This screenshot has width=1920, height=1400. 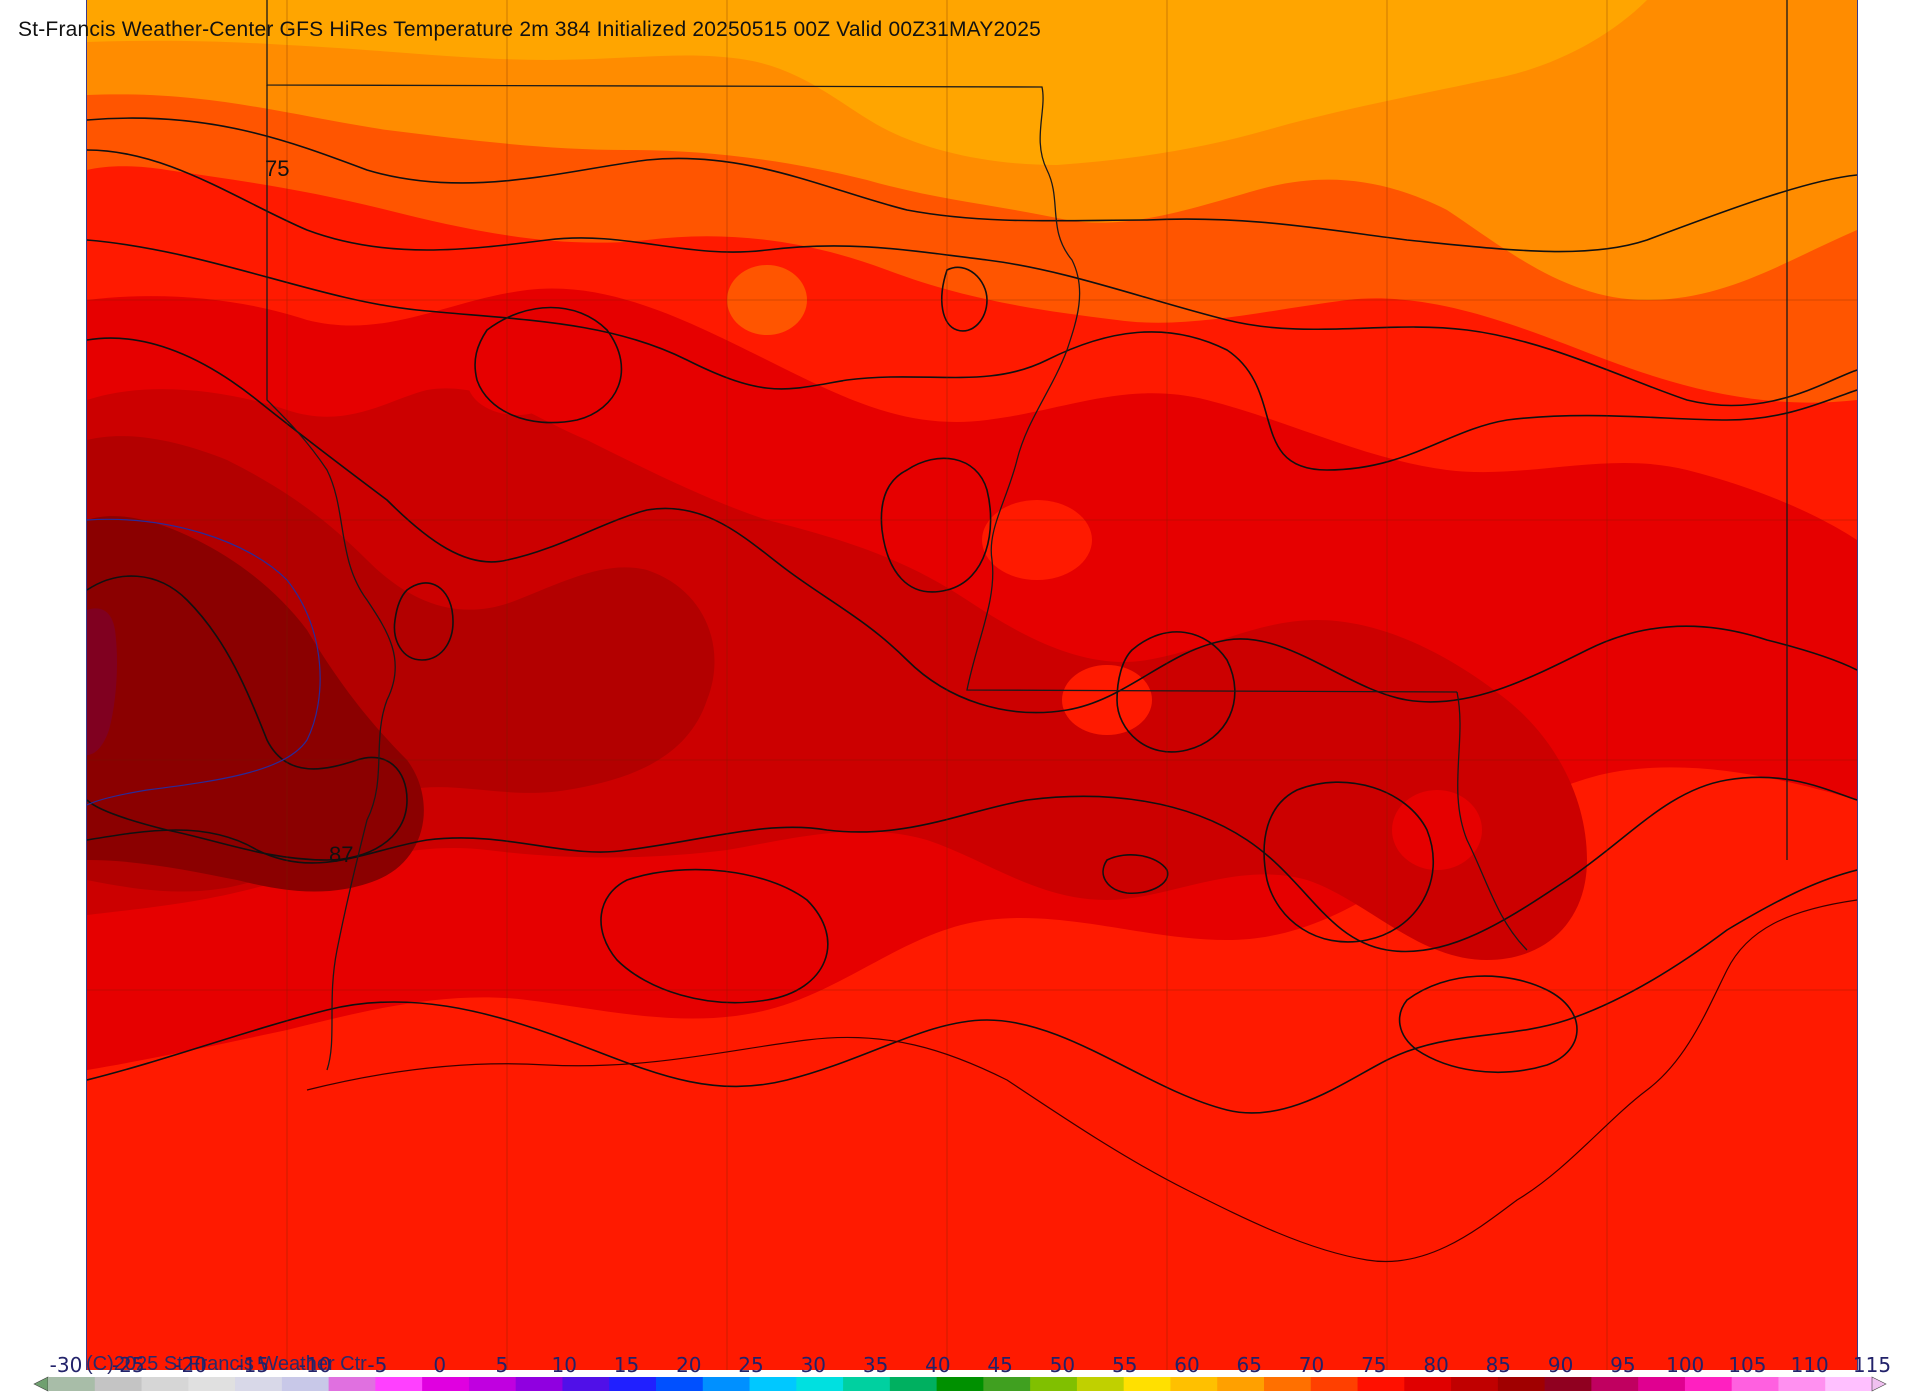 I want to click on colorbar-tick-label: -25, so click(x=128, y=1366).